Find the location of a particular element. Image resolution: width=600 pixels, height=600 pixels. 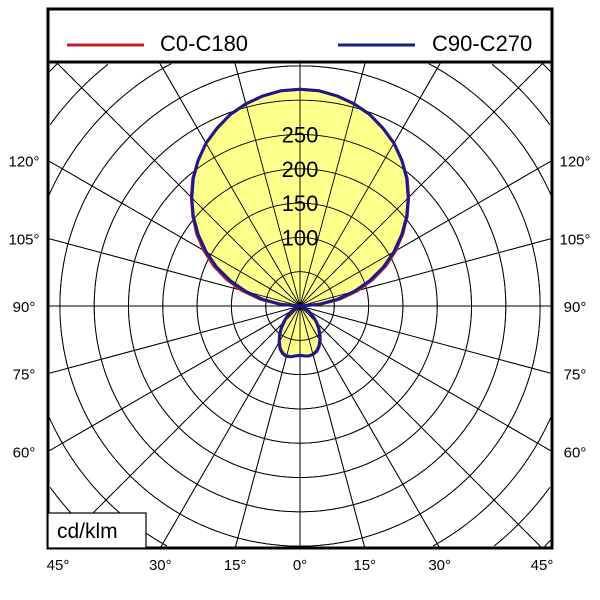

right-angle-label: 75° is located at coordinates (575, 375).